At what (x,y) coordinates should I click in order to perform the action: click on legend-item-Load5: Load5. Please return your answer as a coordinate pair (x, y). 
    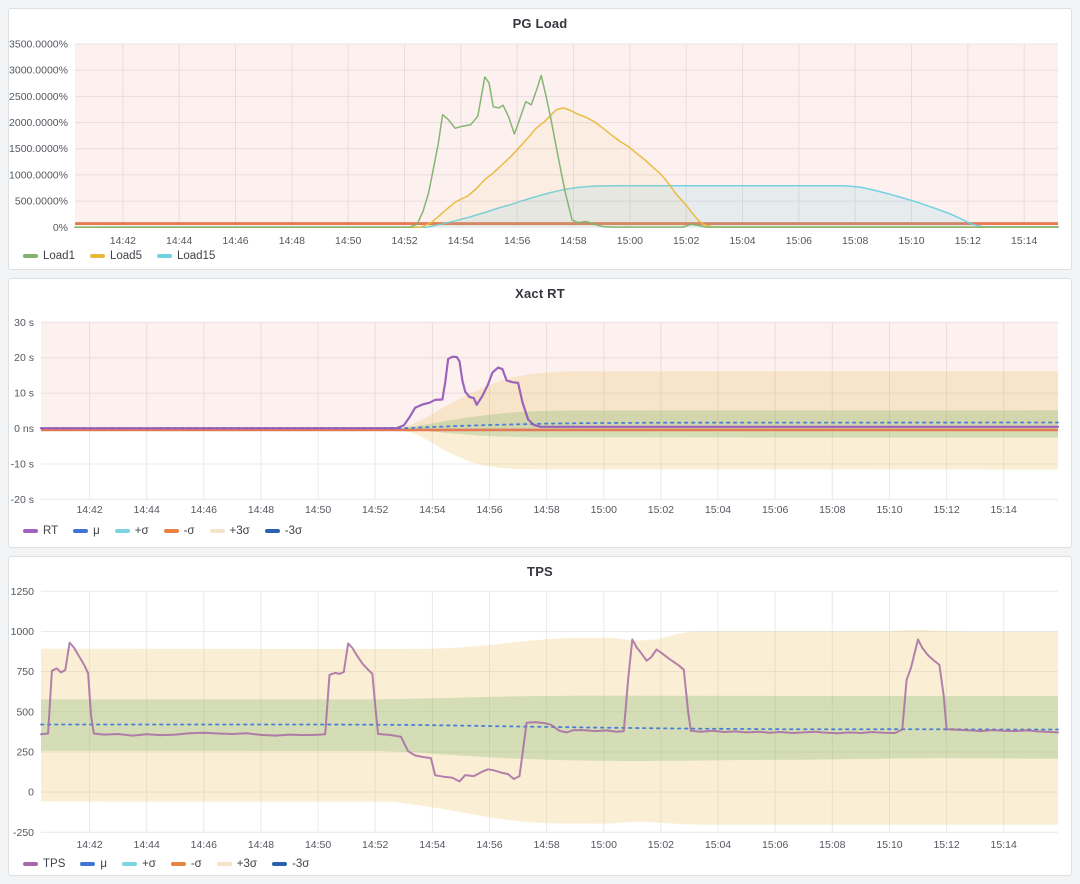
    Looking at the image, I should click on (115, 256).